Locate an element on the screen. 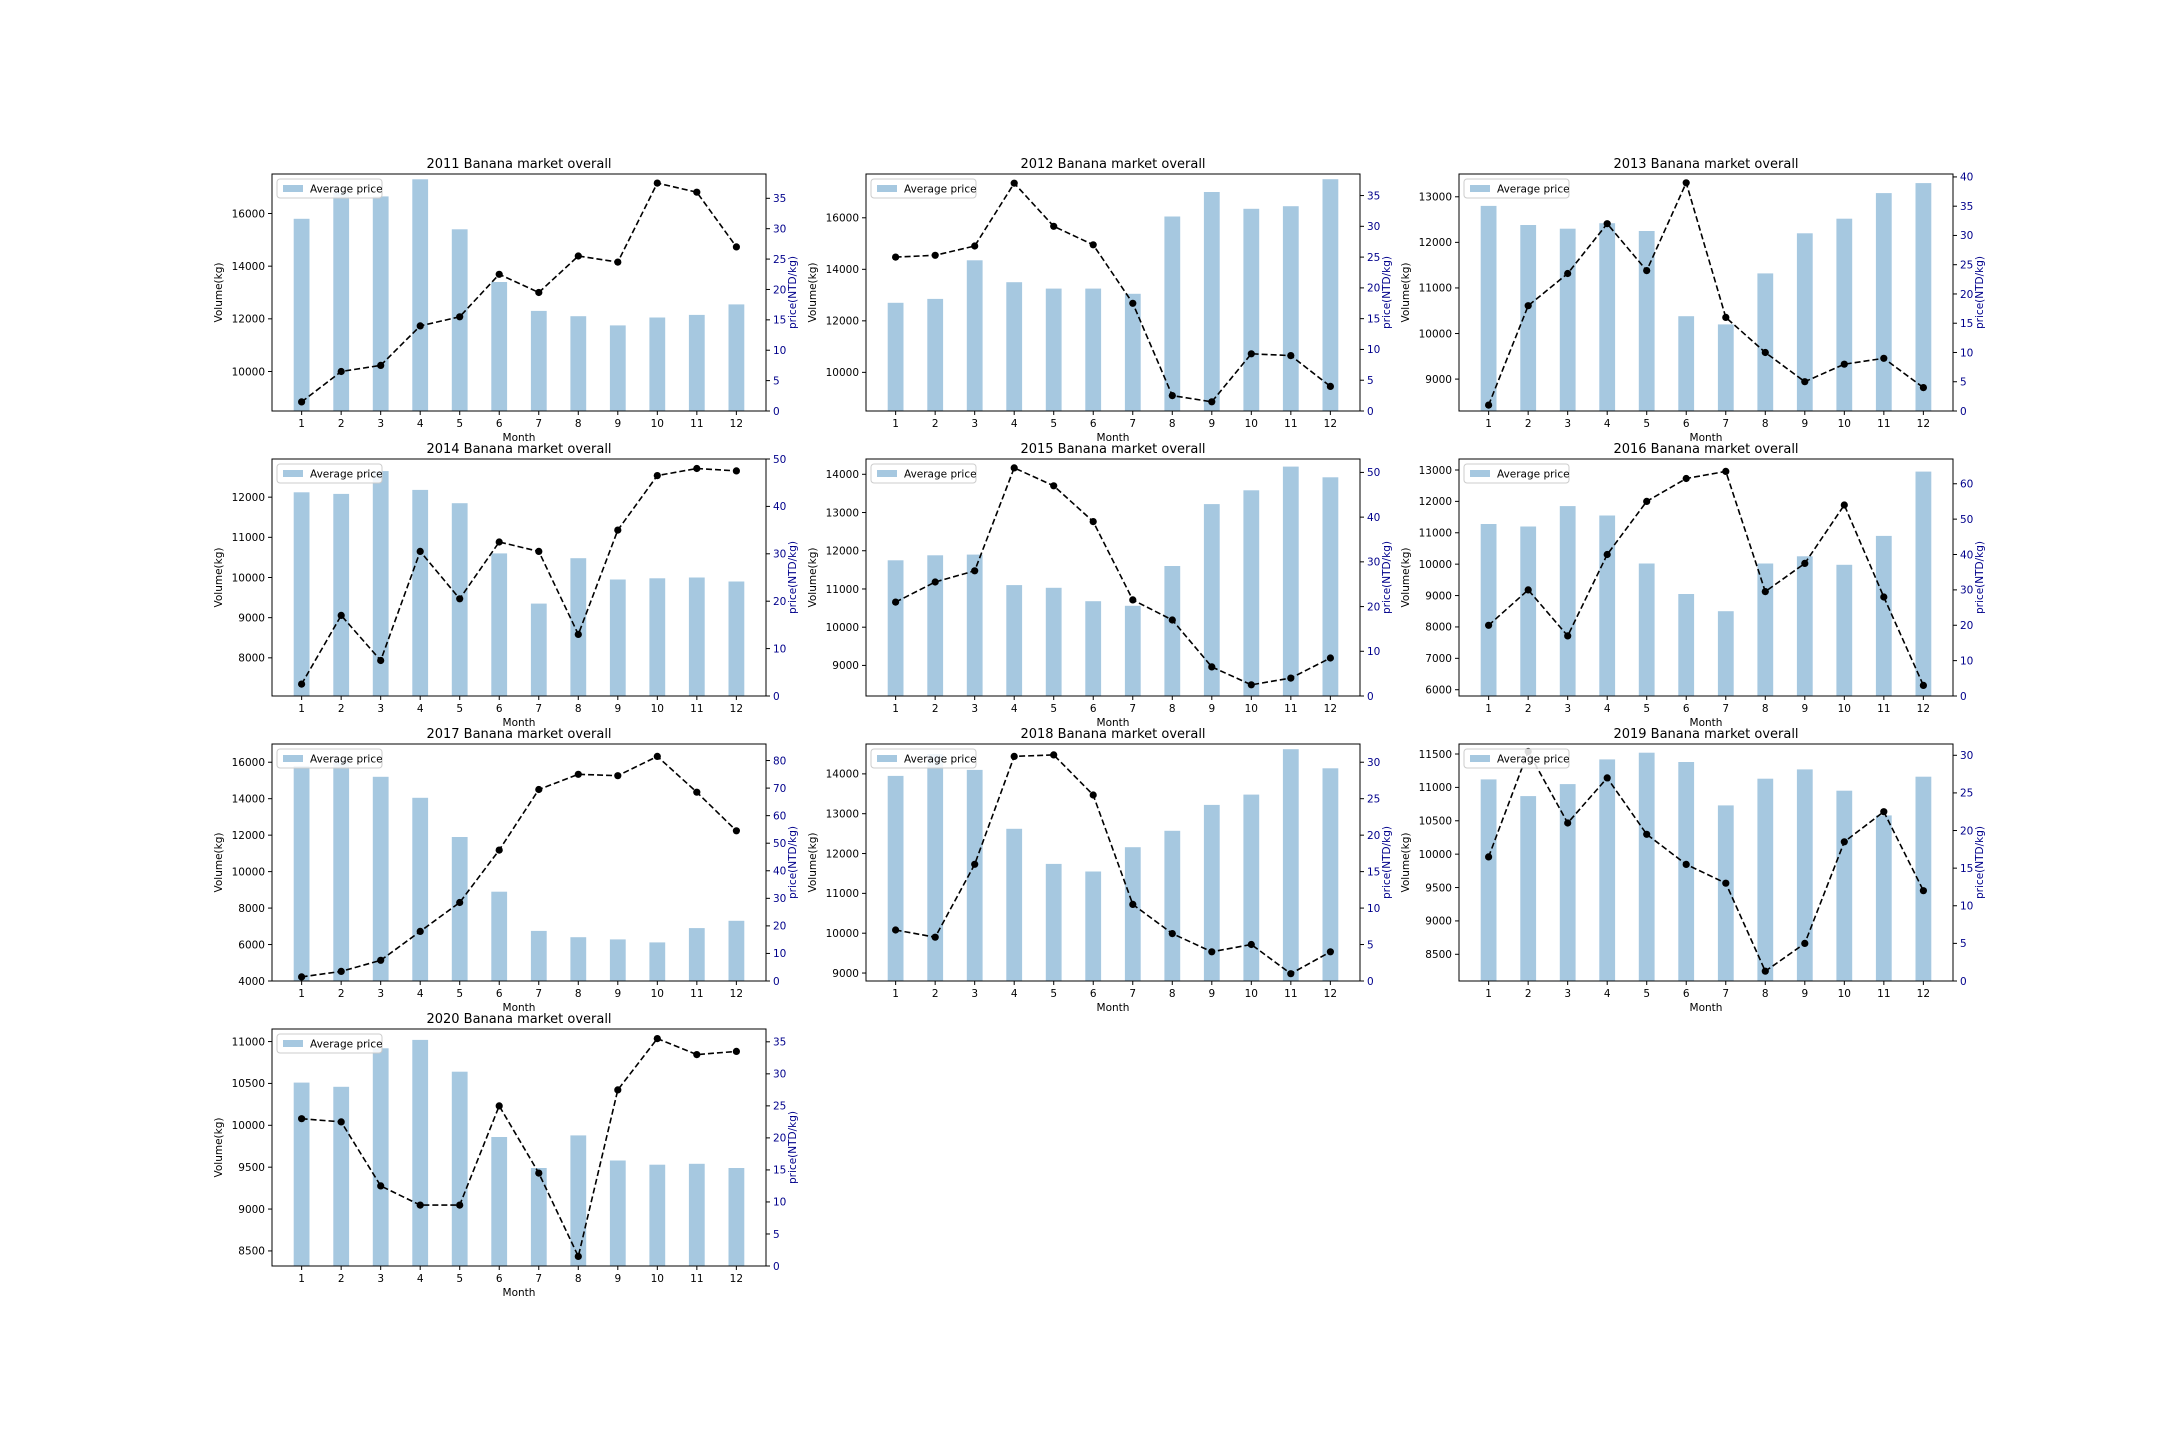  legend: Average price is located at coordinates (1516, 188).